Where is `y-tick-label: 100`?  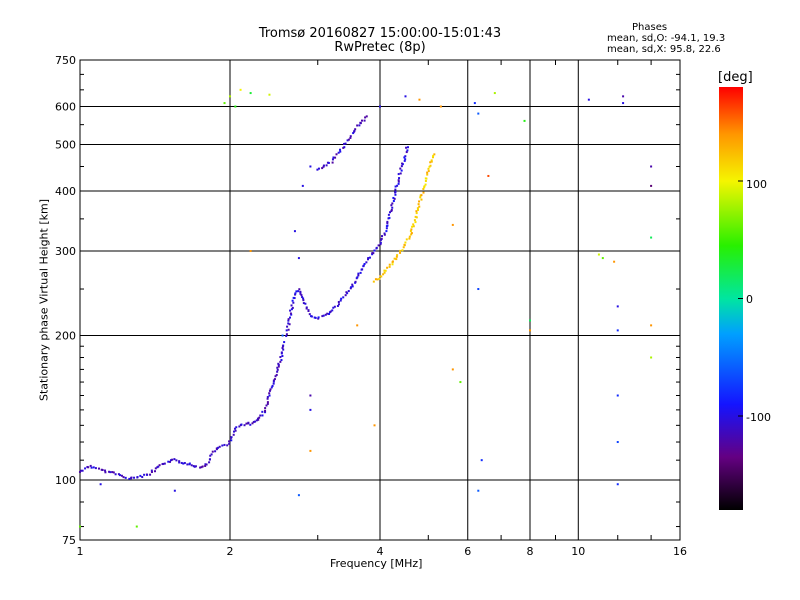 y-tick-label: 100 is located at coordinates (65, 480).